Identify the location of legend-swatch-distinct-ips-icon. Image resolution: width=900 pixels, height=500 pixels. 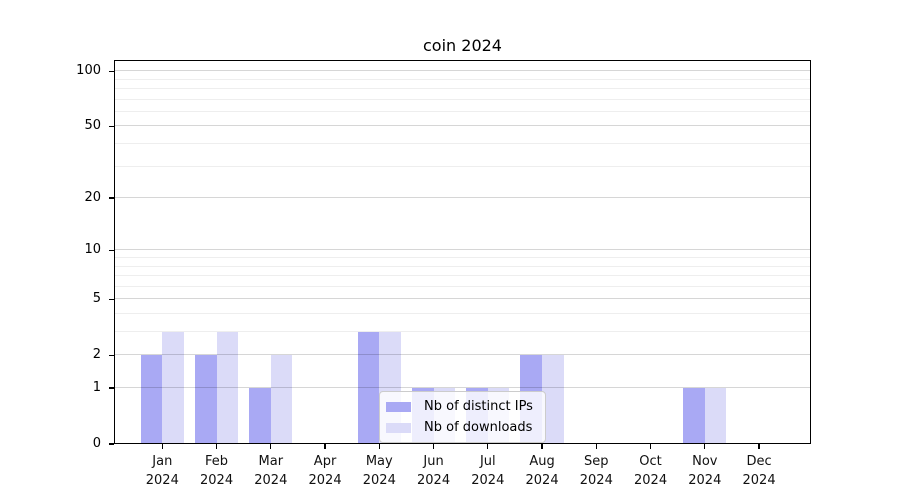
(398, 406).